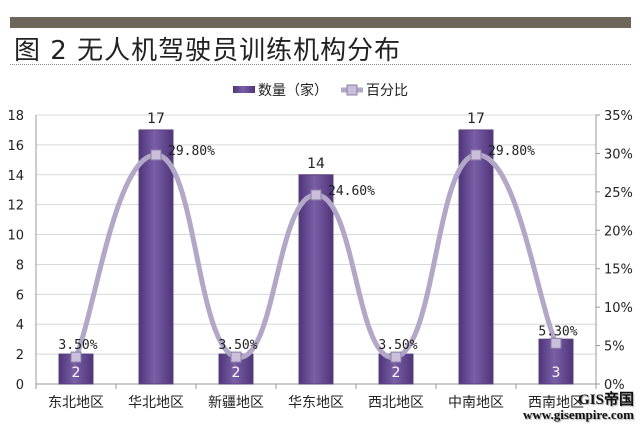  Describe the element at coordinates (15, 176) in the screenshot. I see `y-left-tick-label: 14` at that location.